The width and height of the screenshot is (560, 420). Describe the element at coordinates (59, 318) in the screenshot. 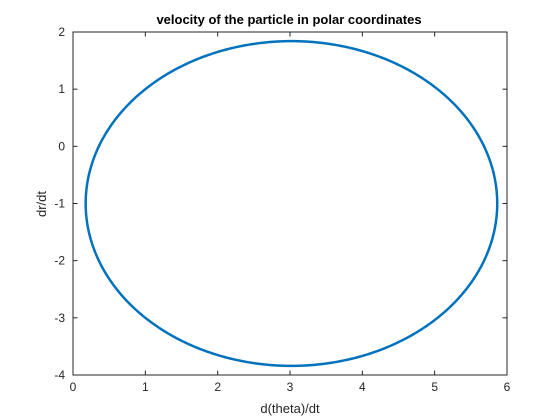

I see `y-tick-label: -3` at that location.